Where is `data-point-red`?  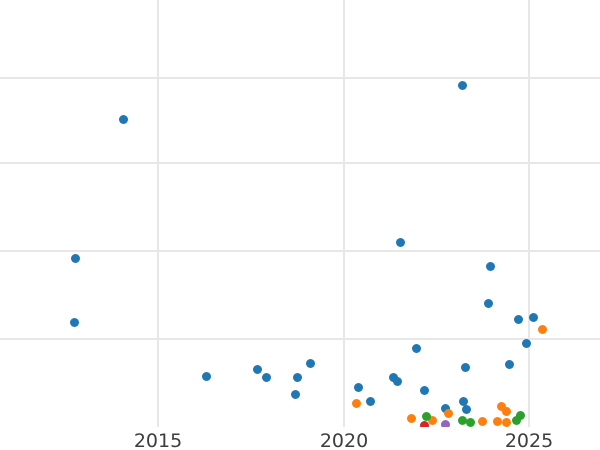 data-point-red is located at coordinates (424, 423).